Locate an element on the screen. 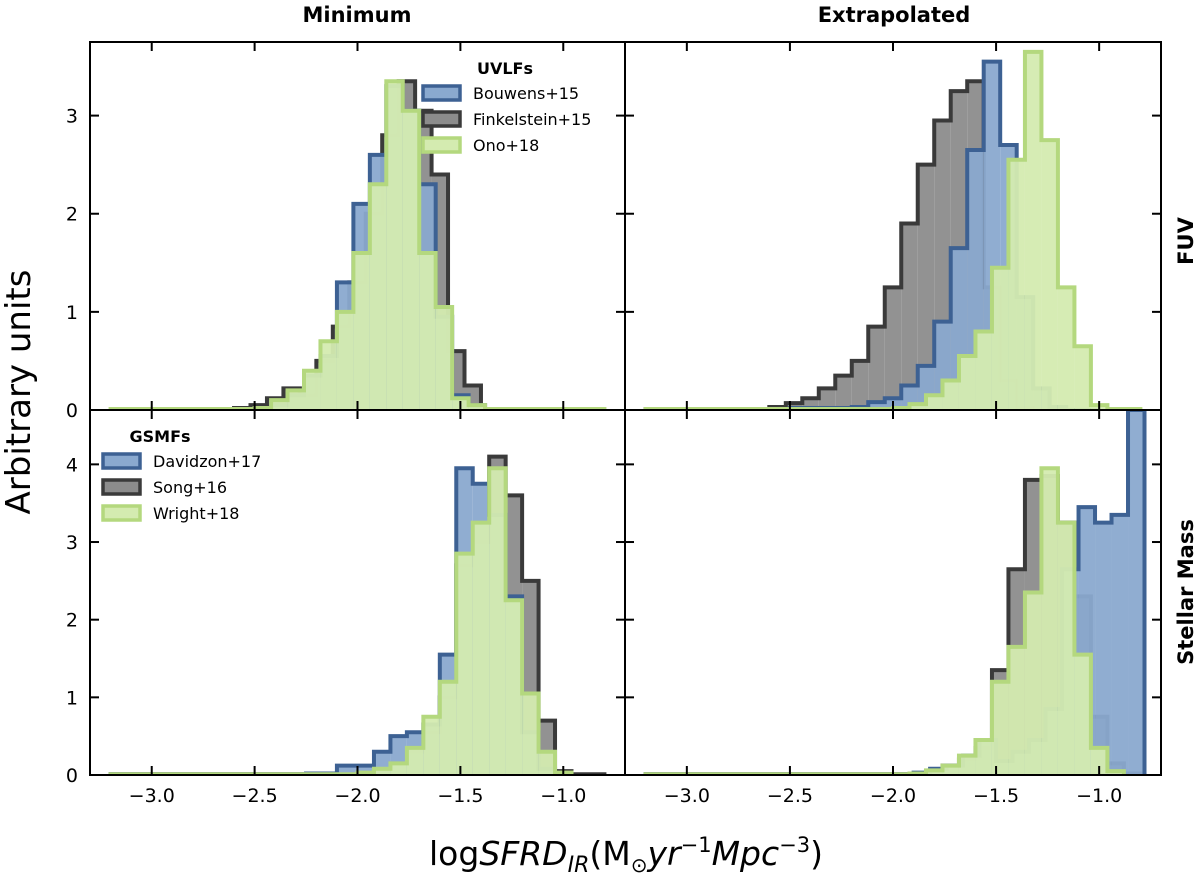 The width and height of the screenshot is (1200, 877). x-axis-label: logSFRDIR(M⊙yr−1Mpc−3) is located at coordinates (626, 855).